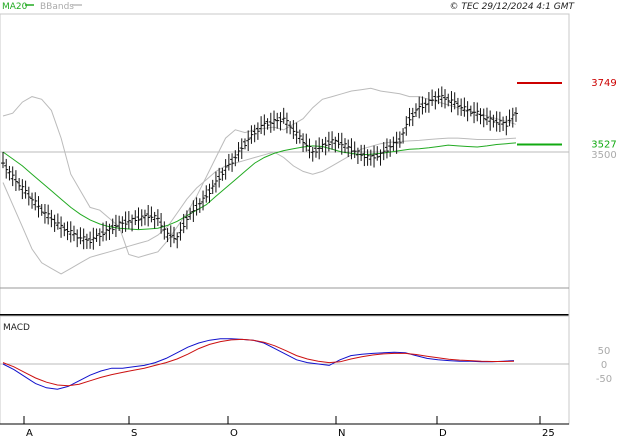 The width and height of the screenshot is (627, 440). I want to click on time-tick-label: D, so click(443, 433).